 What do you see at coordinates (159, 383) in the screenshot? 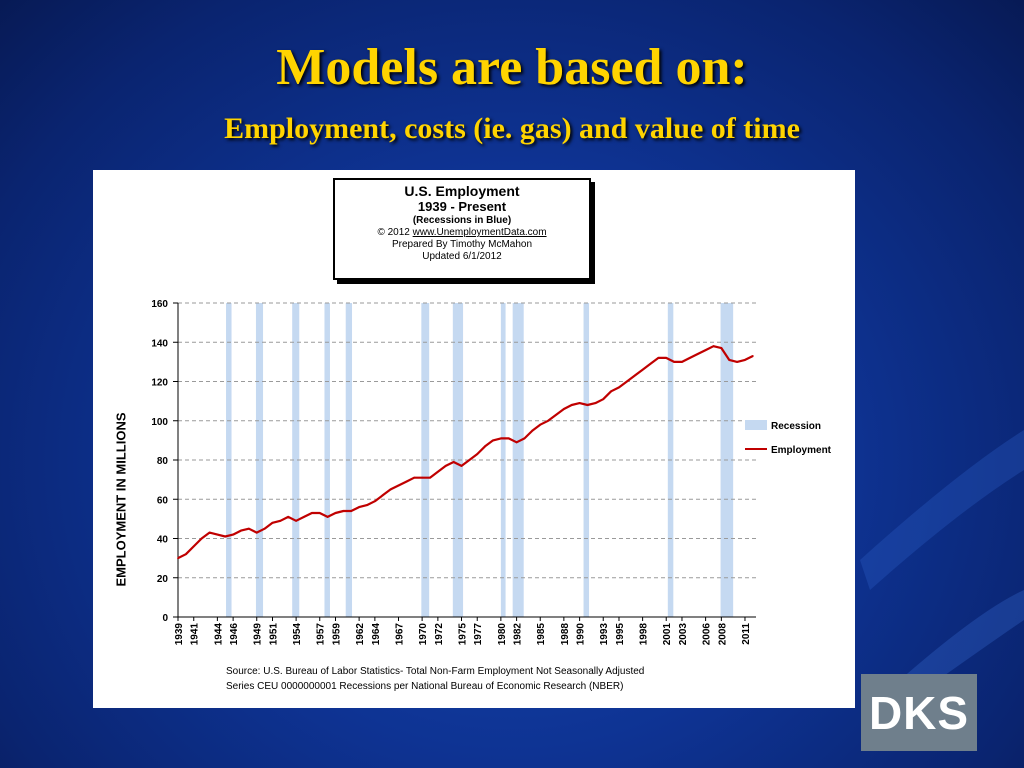
I see `y-tick-label: 120` at bounding box center [159, 383].